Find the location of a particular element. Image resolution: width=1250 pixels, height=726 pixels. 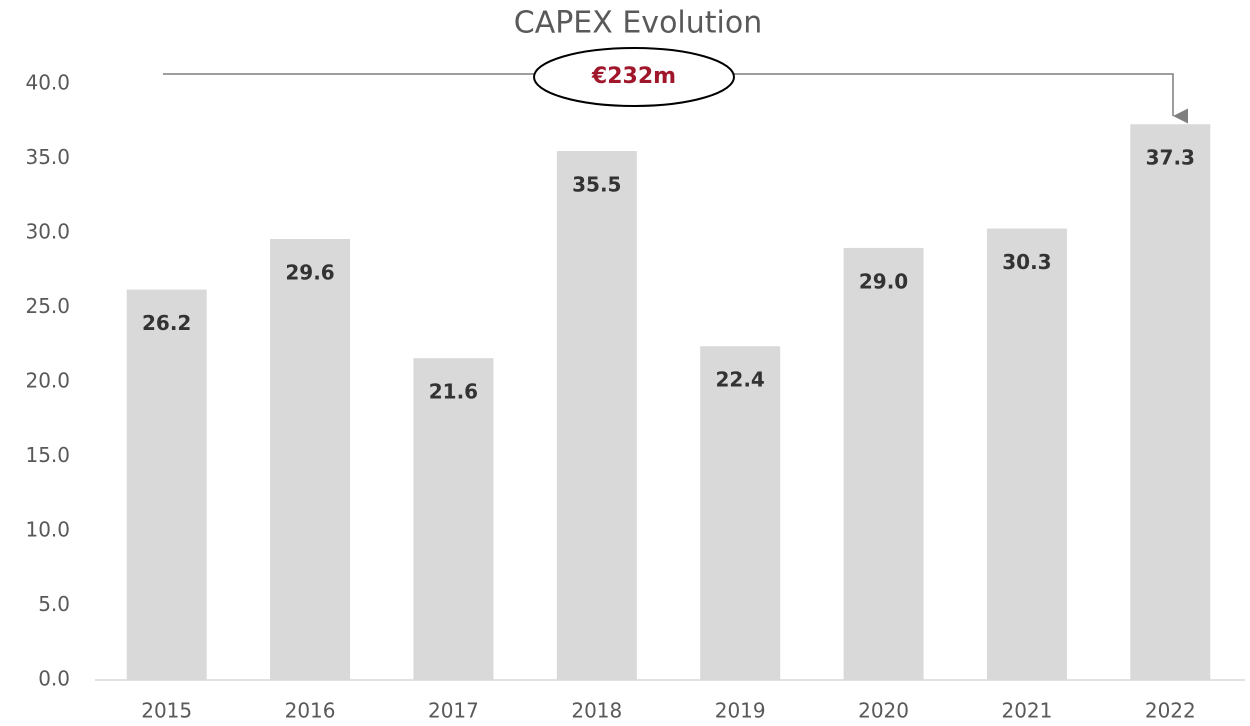

annotation-arrow is located at coordinates (675, 98).